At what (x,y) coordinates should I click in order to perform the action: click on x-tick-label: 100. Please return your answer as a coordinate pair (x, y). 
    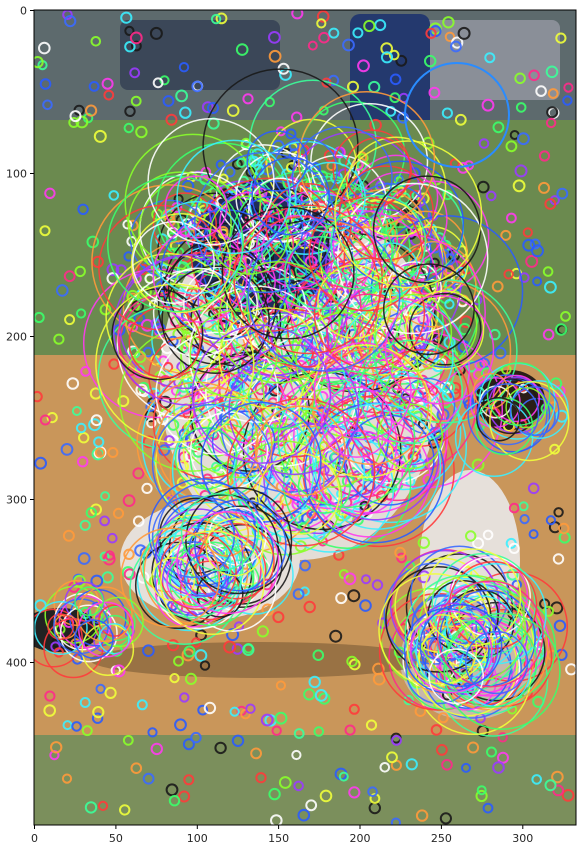
    Looking at the image, I should click on (197, 838).